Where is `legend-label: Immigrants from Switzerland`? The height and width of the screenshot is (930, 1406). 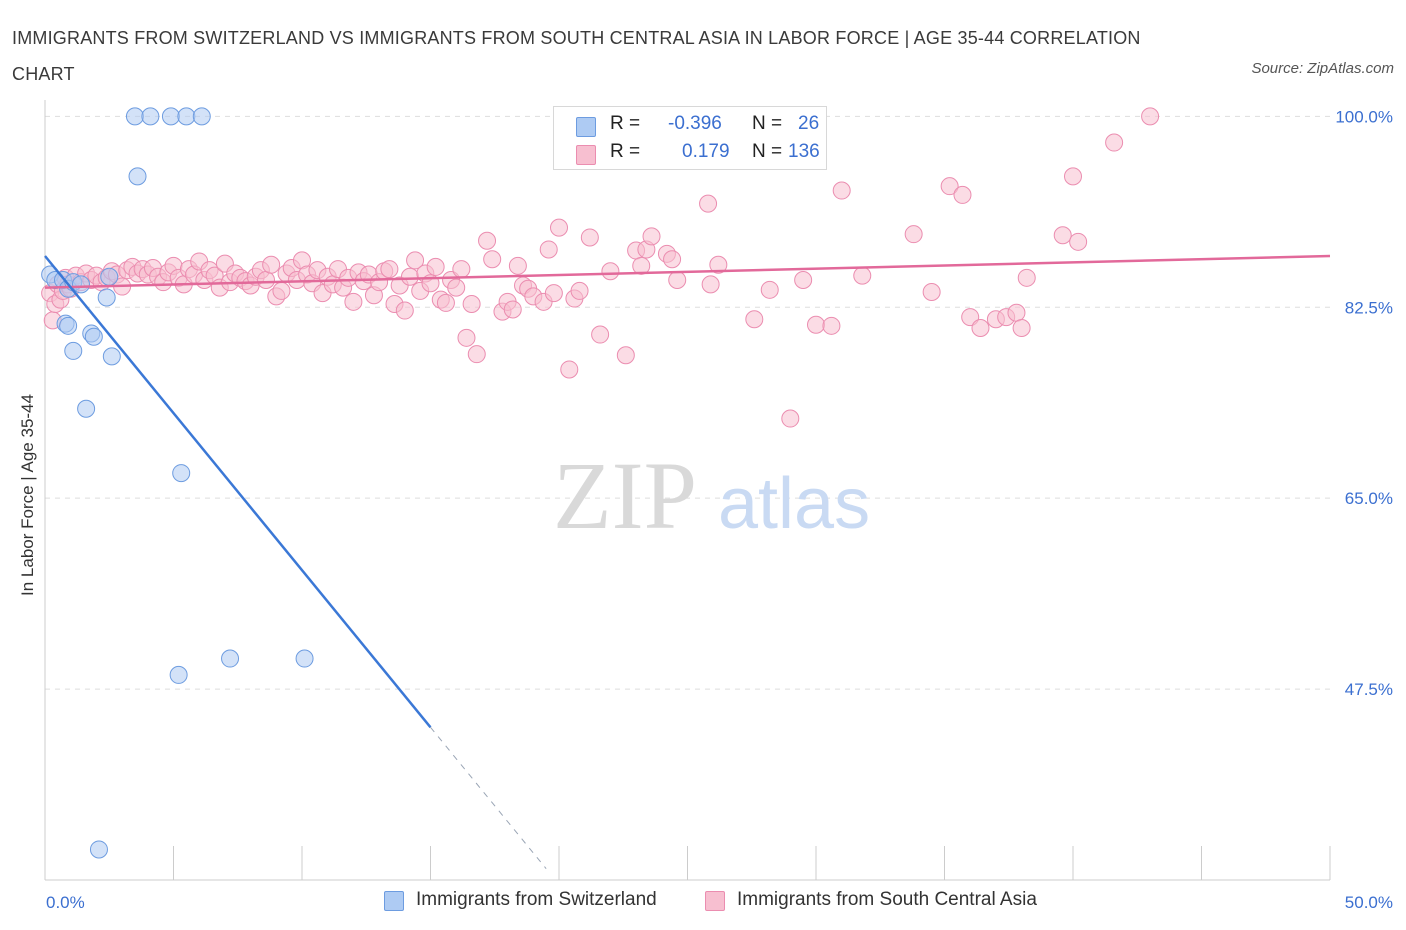
legend-label: Immigrants from Switzerland is located at coordinates (536, 899).